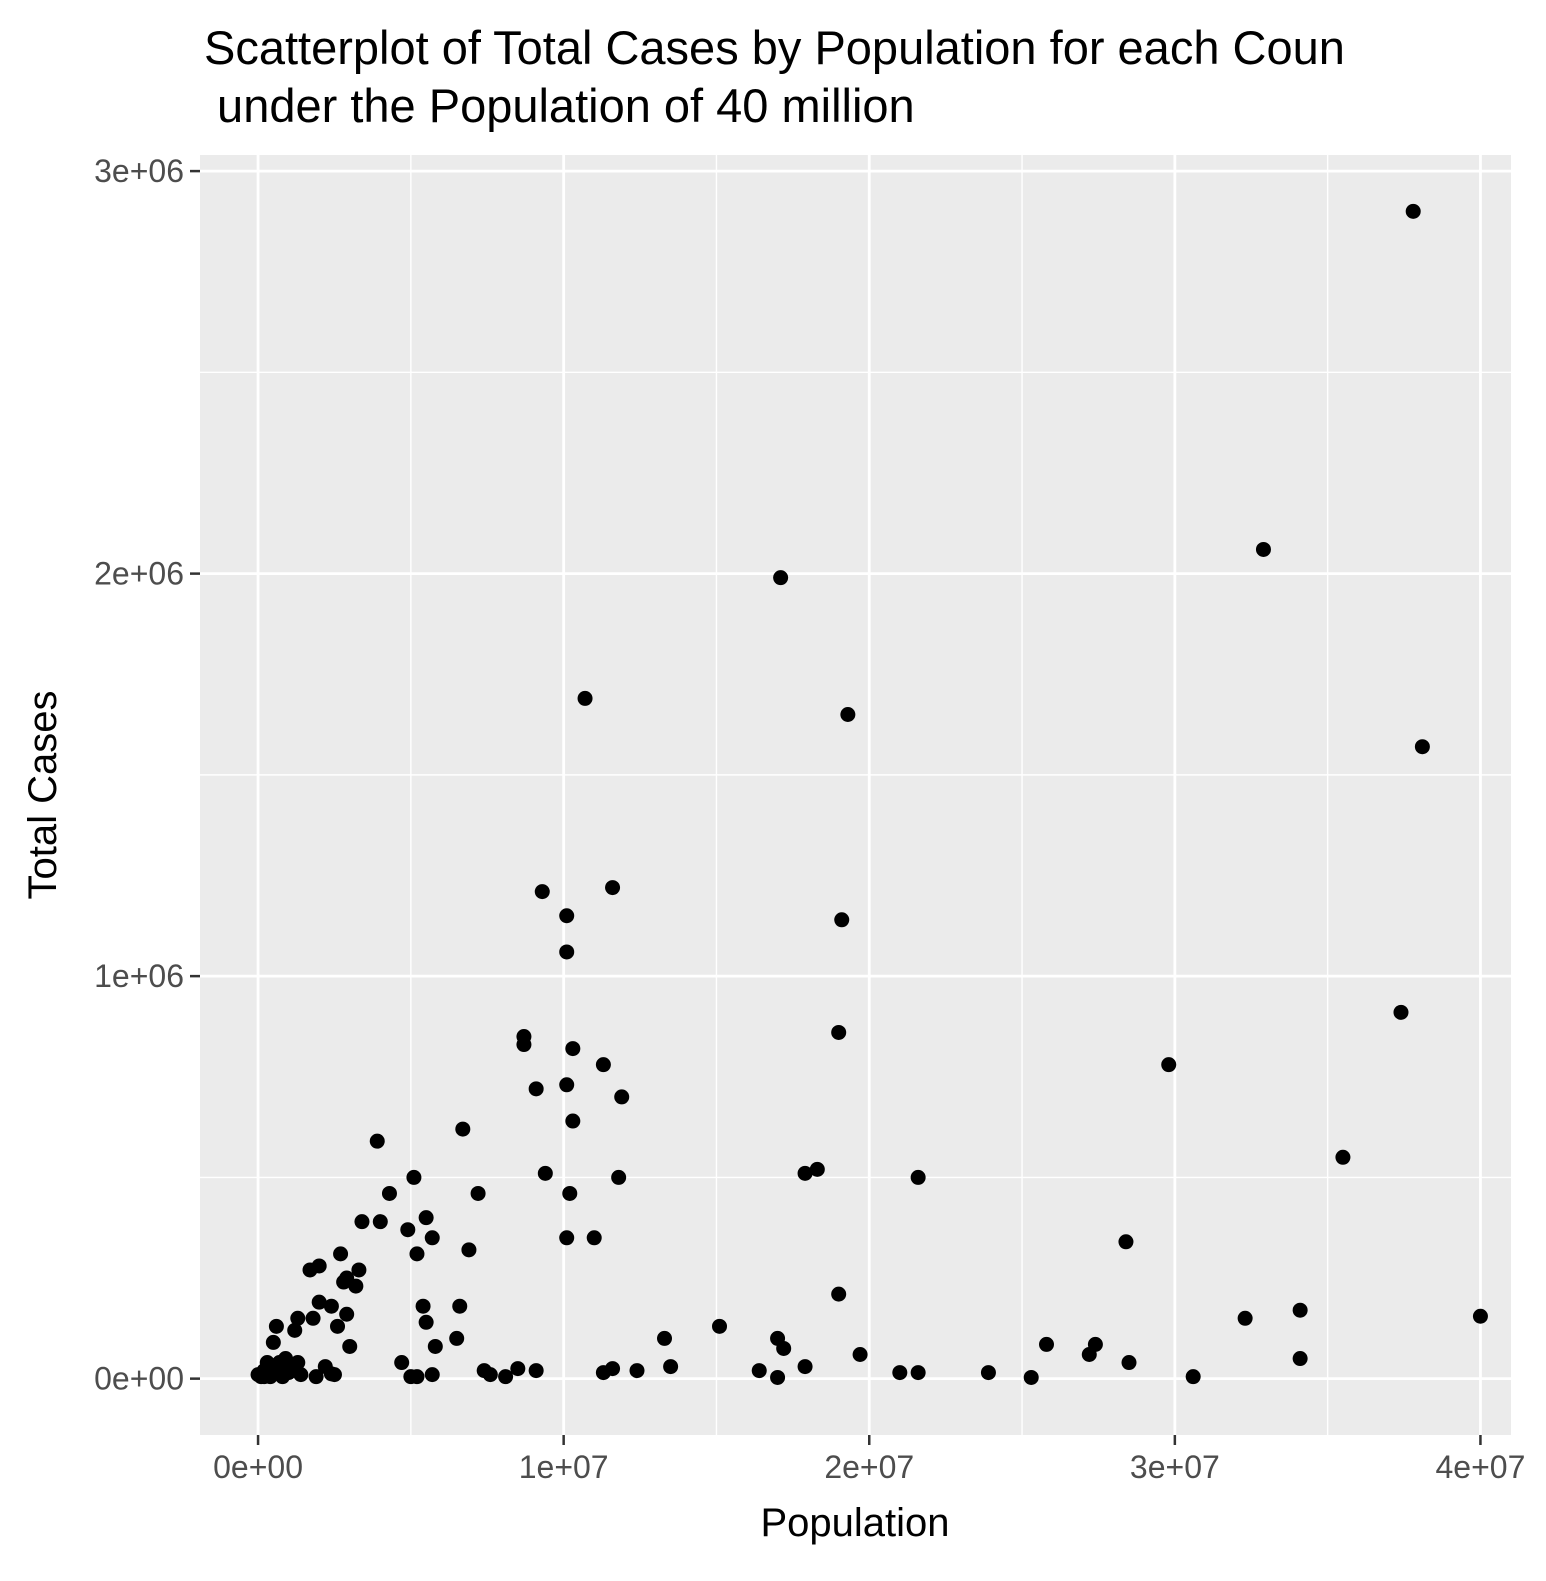 Image resolution: width=1546 pixels, height=1581 pixels. Describe the element at coordinates (869, 1467) in the screenshot. I see `x-tick-label: 2e+07` at that location.